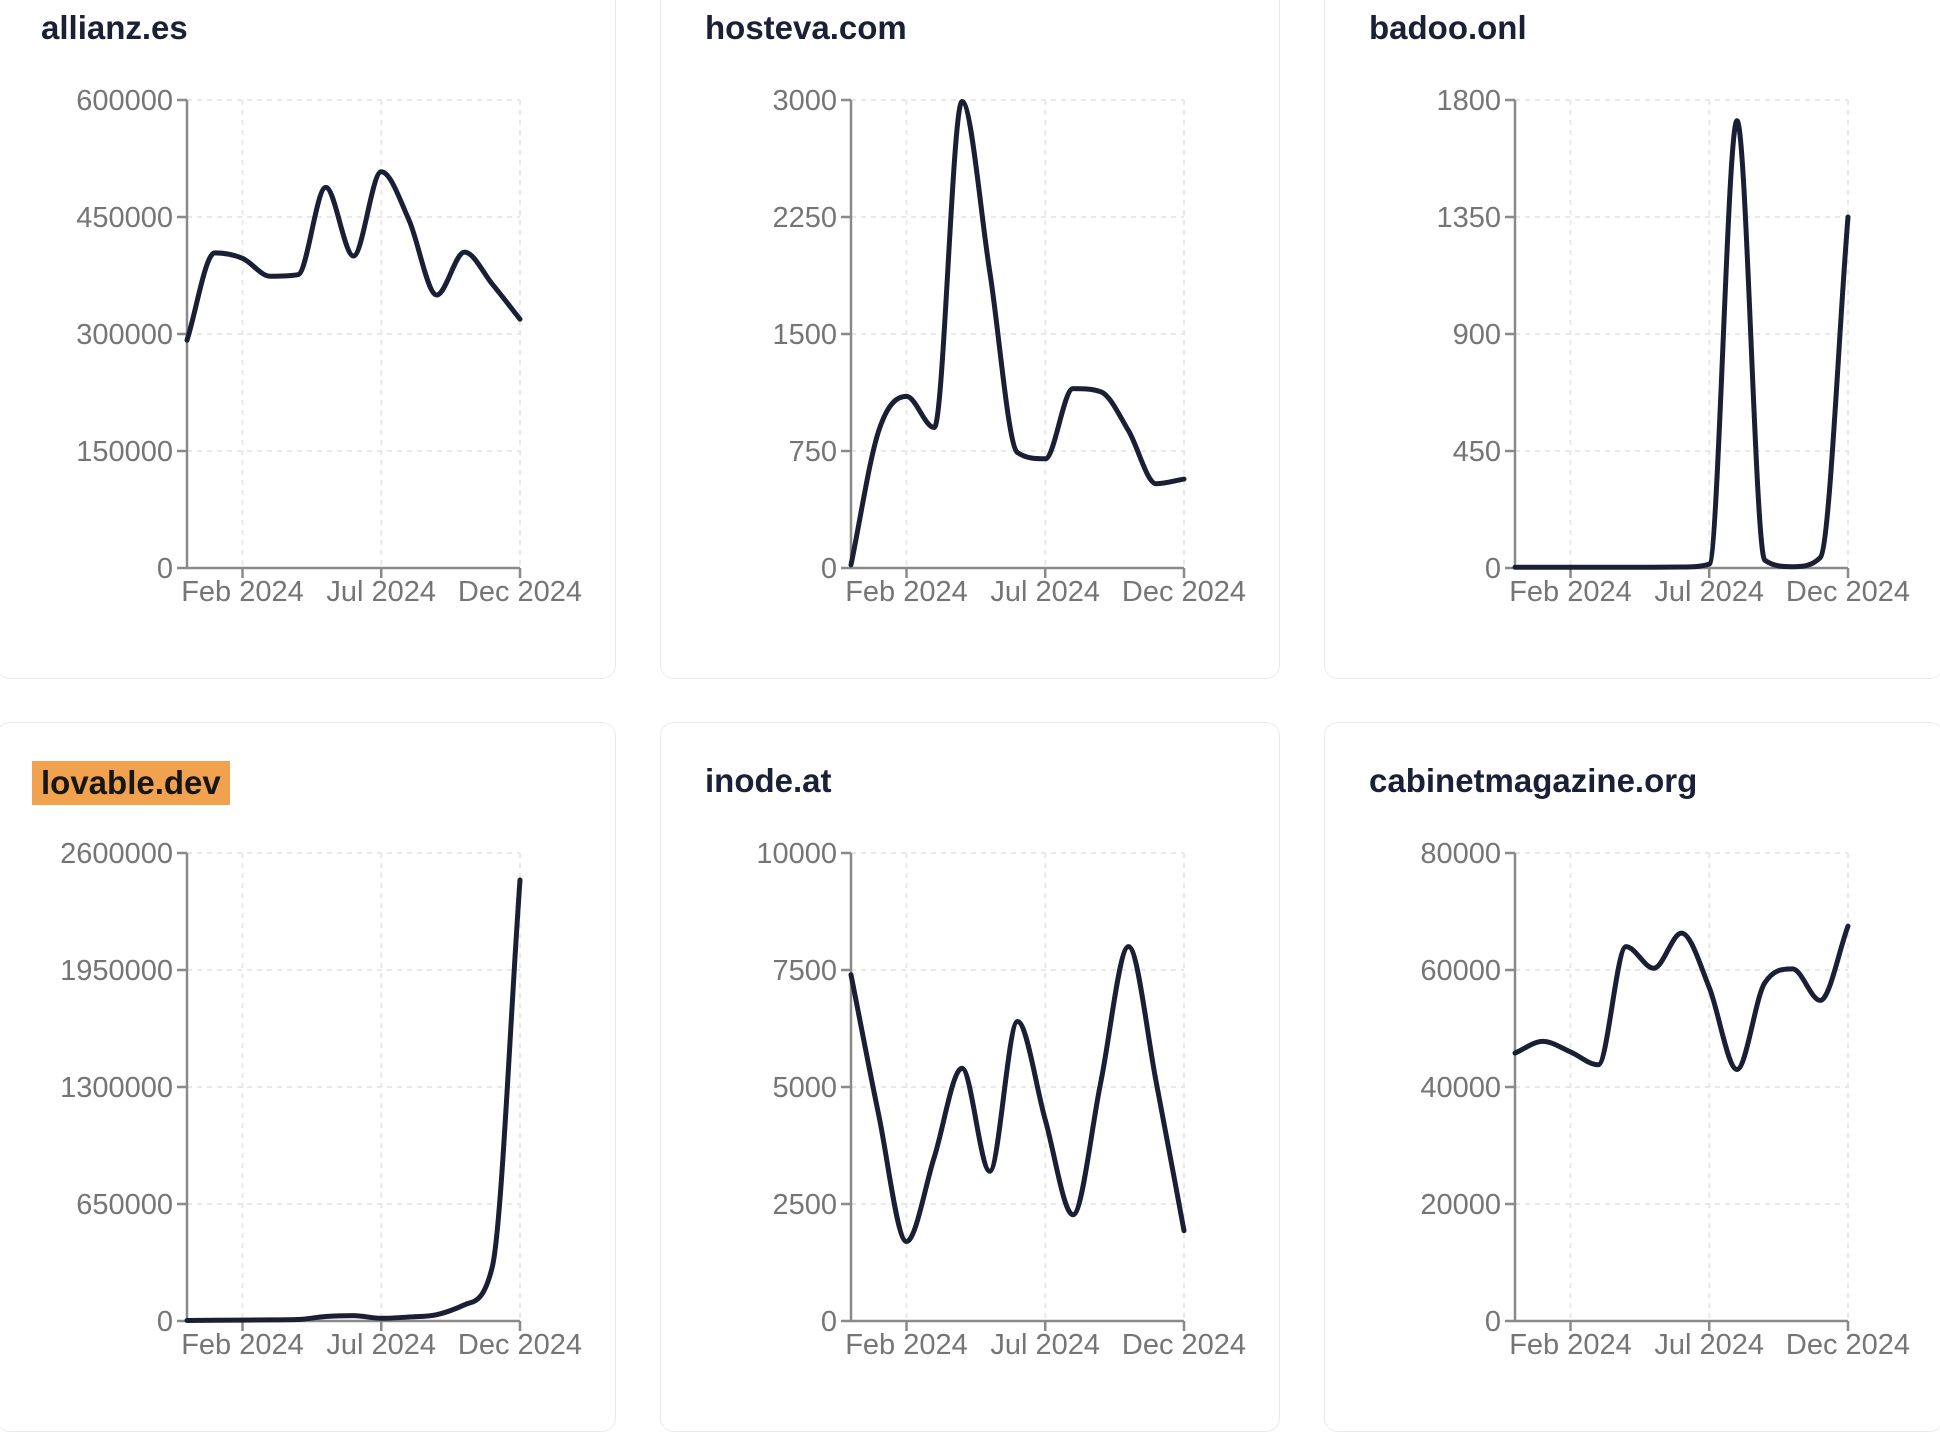 The height and width of the screenshot is (1452, 1940). I want to click on chart-title: inode.at, so click(768, 781).